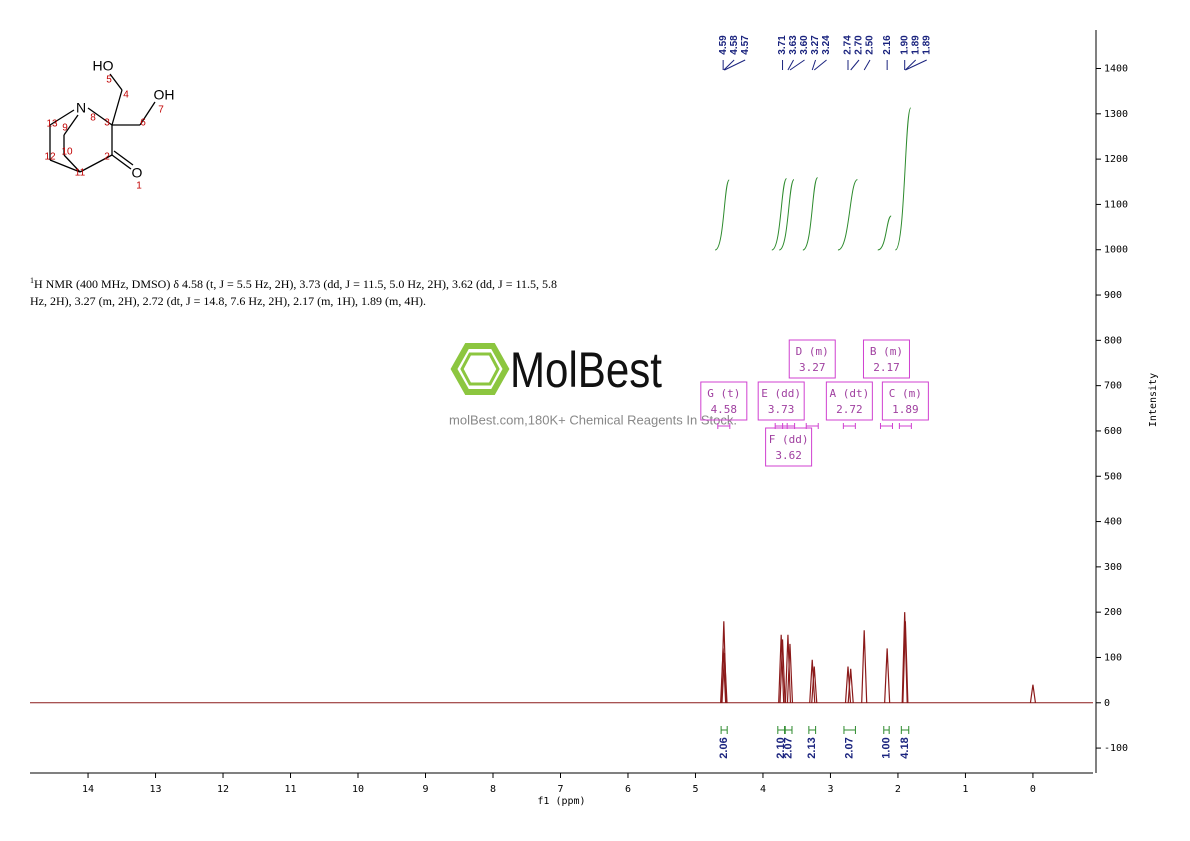 The width and height of the screenshot is (1190, 841). I want to click on multiplet-label: D (m), so click(812, 351).